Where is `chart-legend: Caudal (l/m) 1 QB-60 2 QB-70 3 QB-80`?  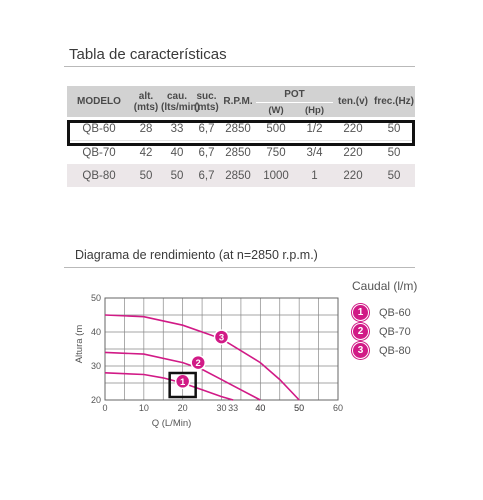 chart-legend: Caudal (l/m) 1 QB-60 2 QB-70 3 QB-80 is located at coordinates (384, 319).